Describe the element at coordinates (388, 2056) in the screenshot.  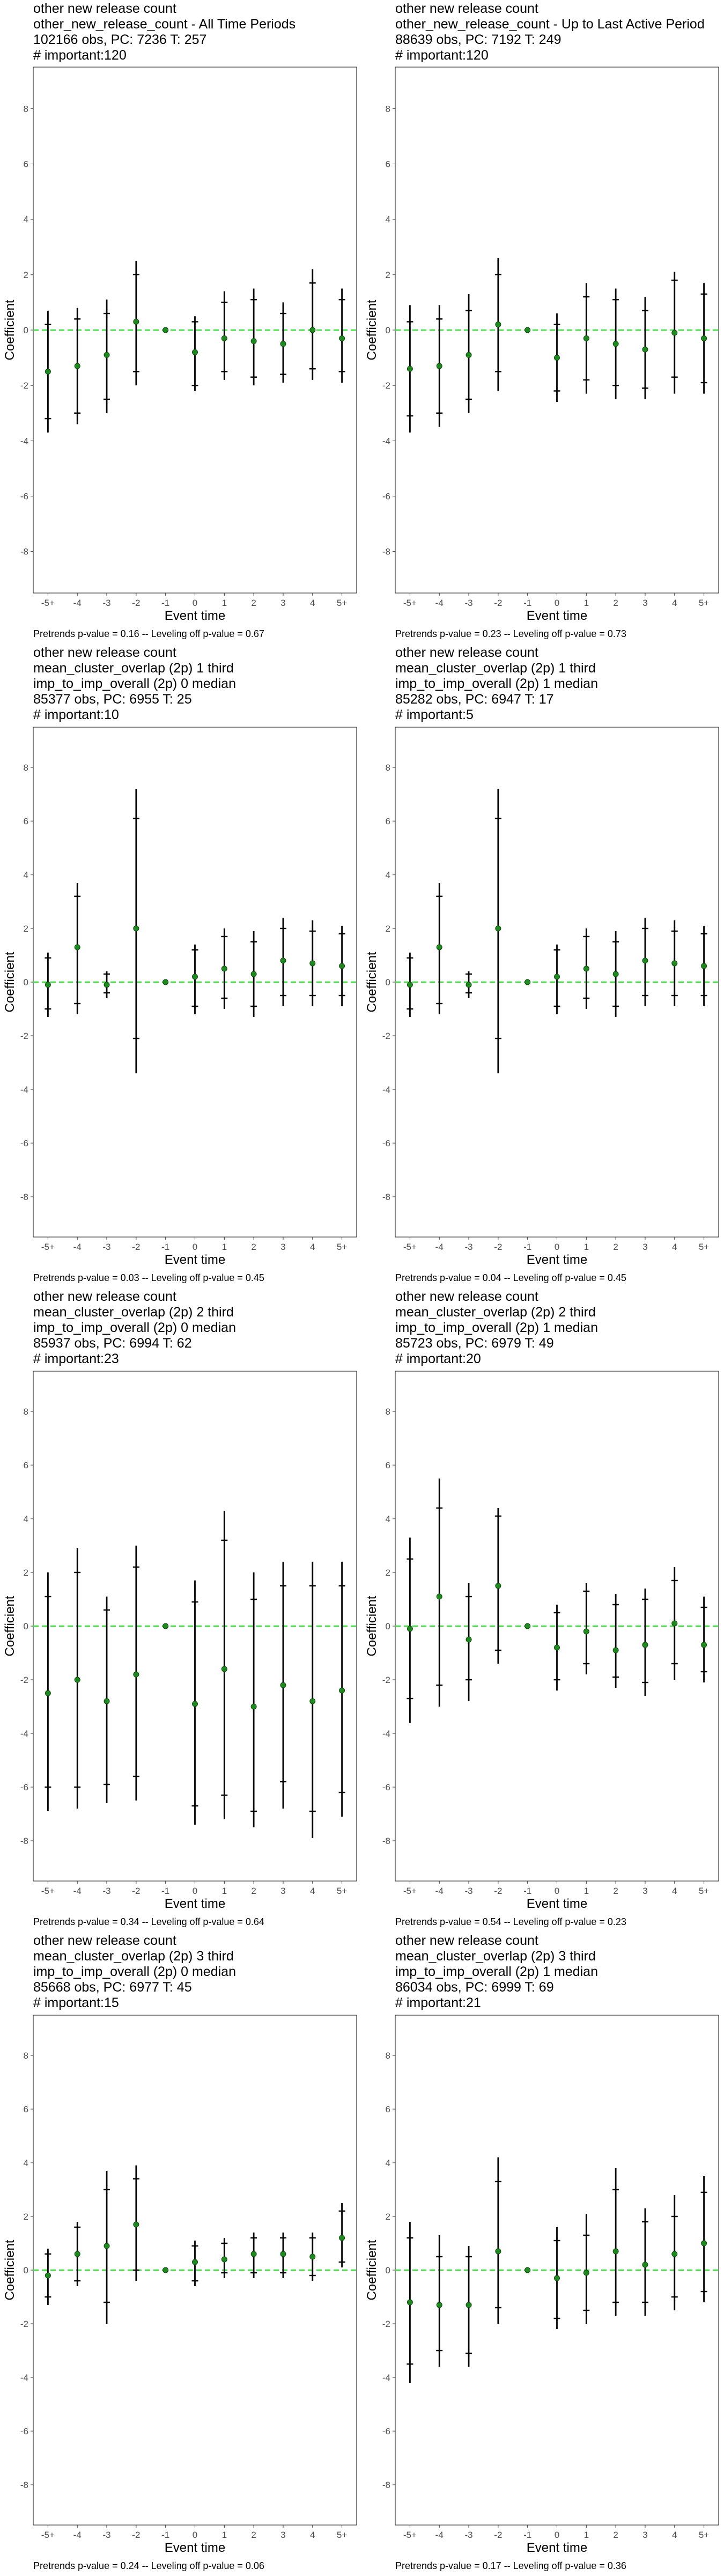
I see `y-tick-label: 8` at that location.